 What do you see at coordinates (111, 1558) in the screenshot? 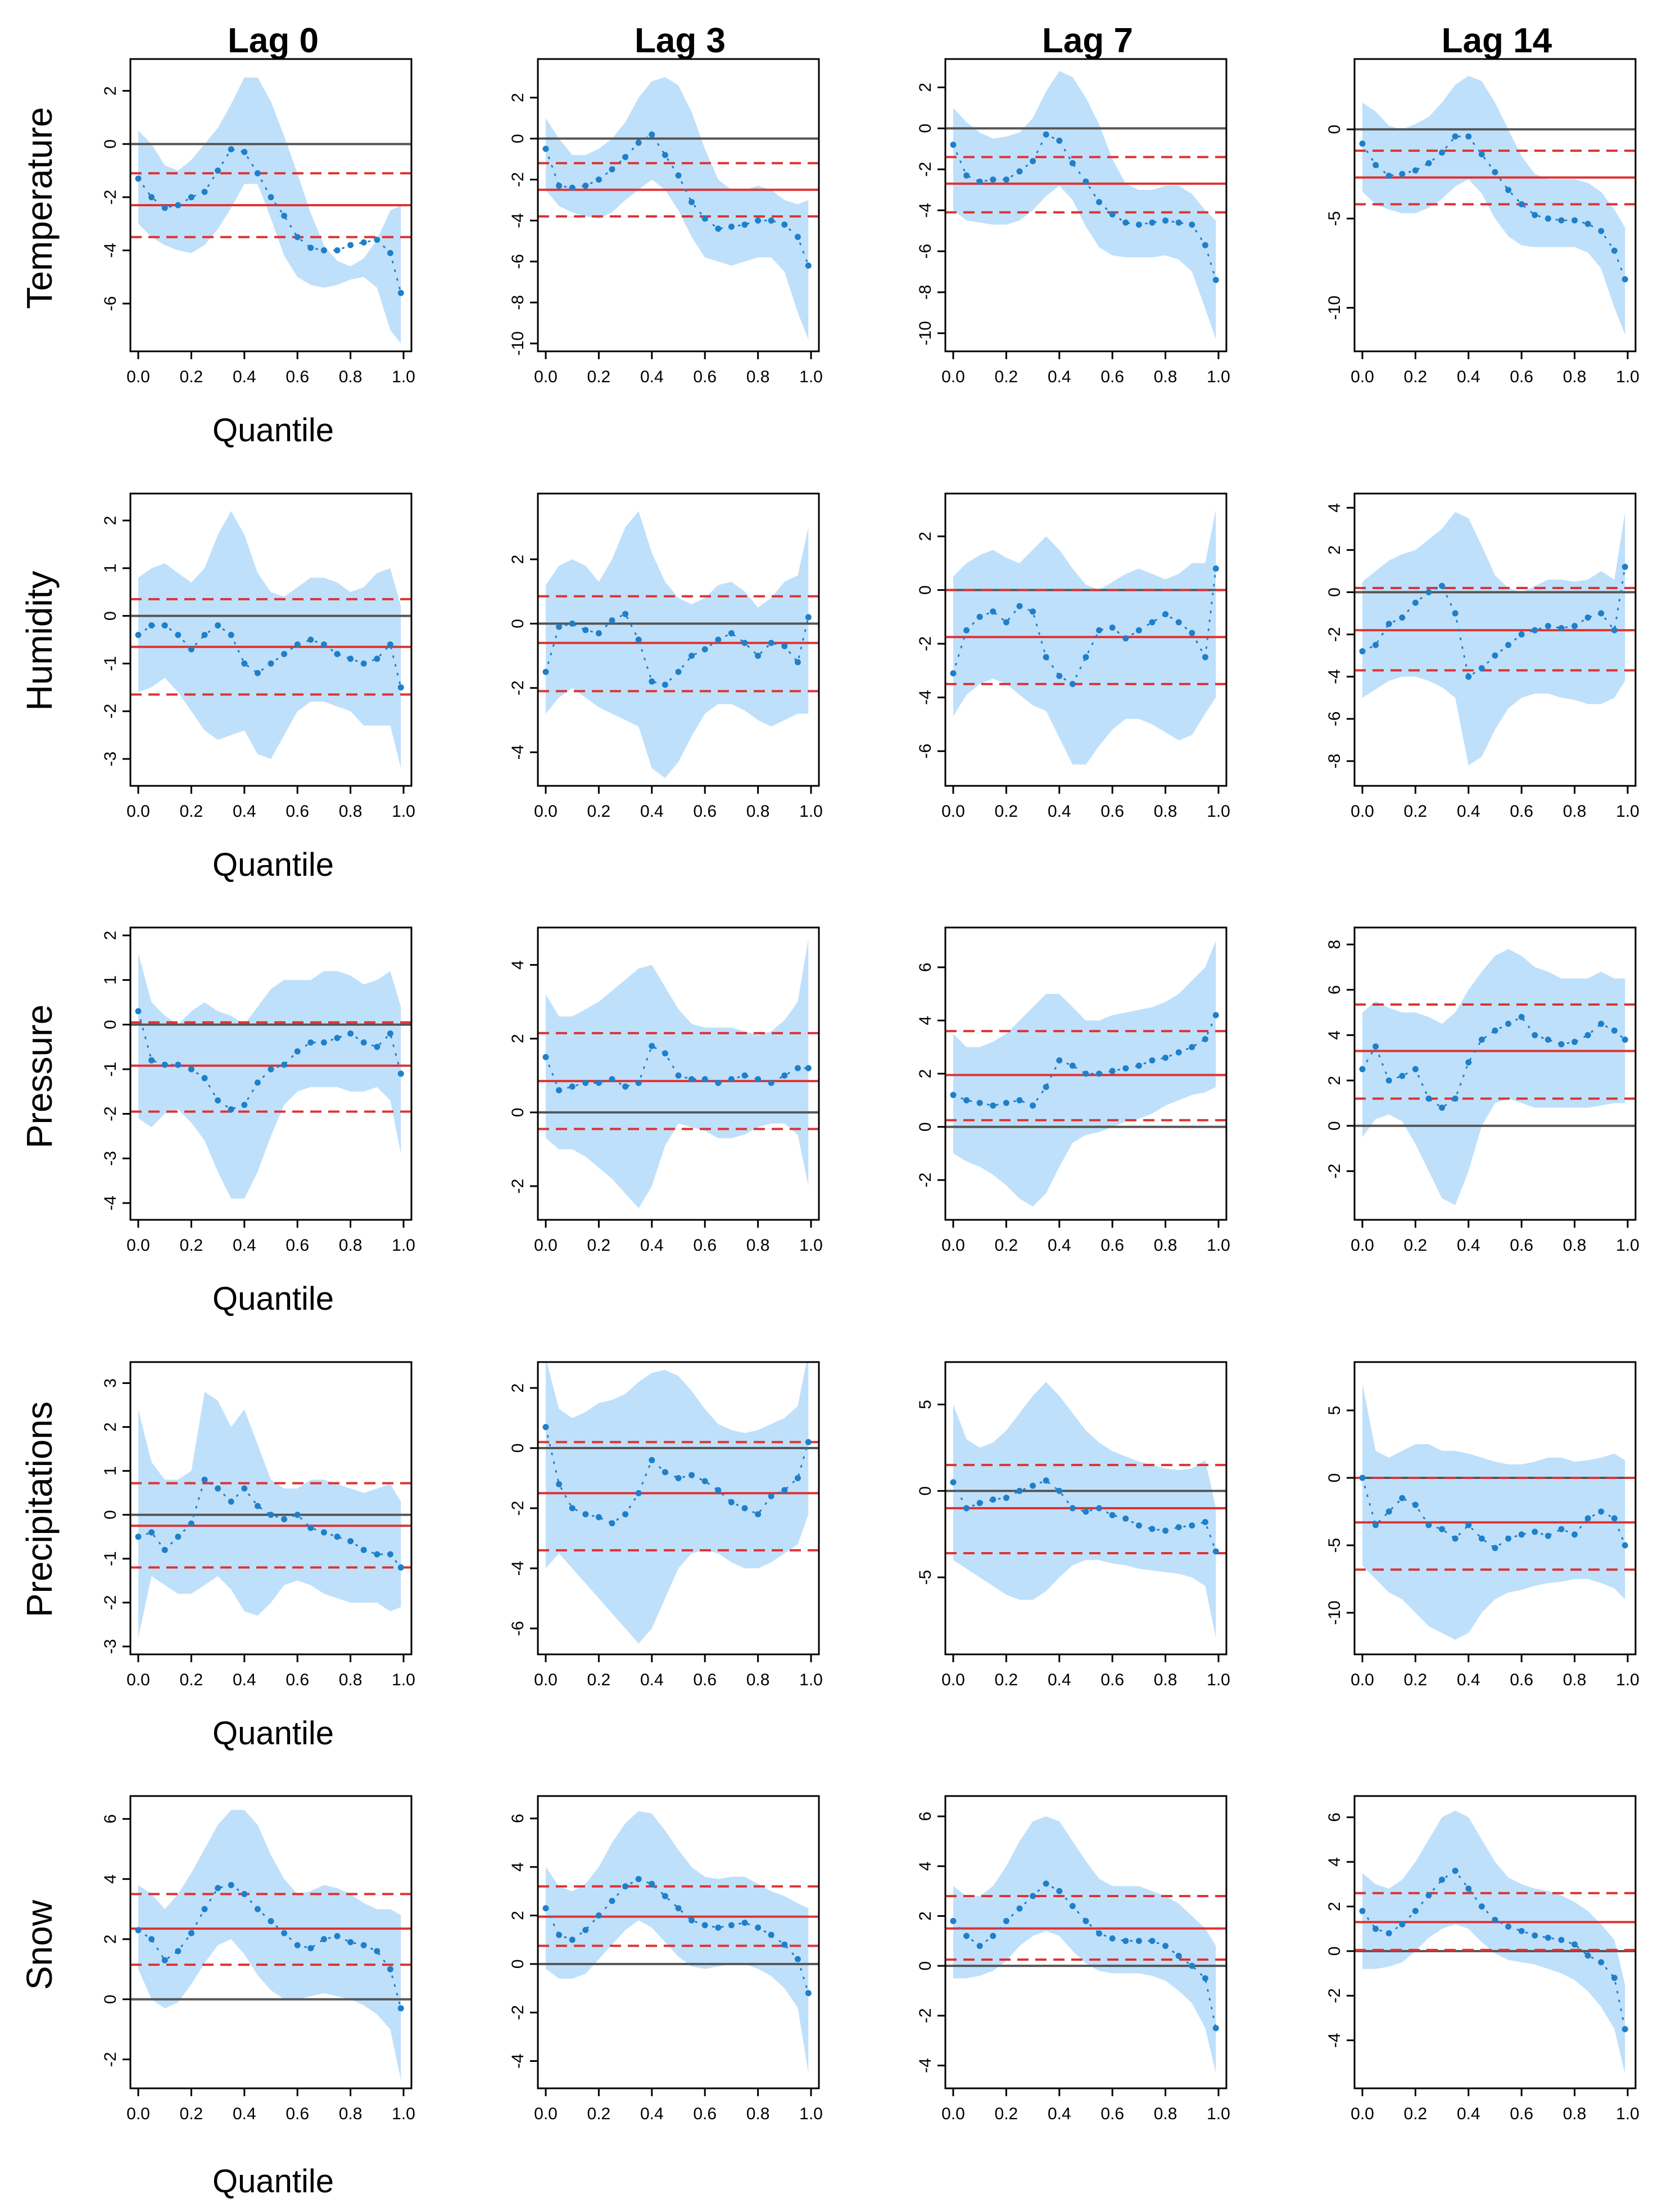
I see `y-tick-label: -1` at bounding box center [111, 1558].